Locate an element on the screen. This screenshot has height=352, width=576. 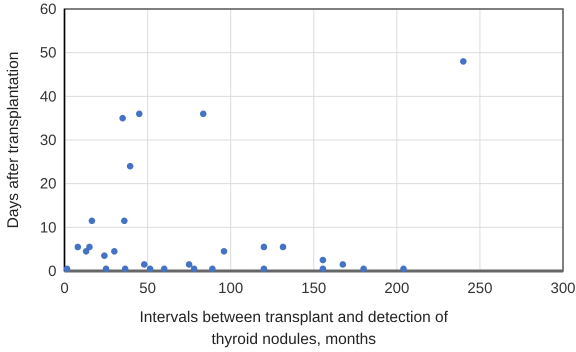
y-tick-label: 10 is located at coordinates (48, 227).